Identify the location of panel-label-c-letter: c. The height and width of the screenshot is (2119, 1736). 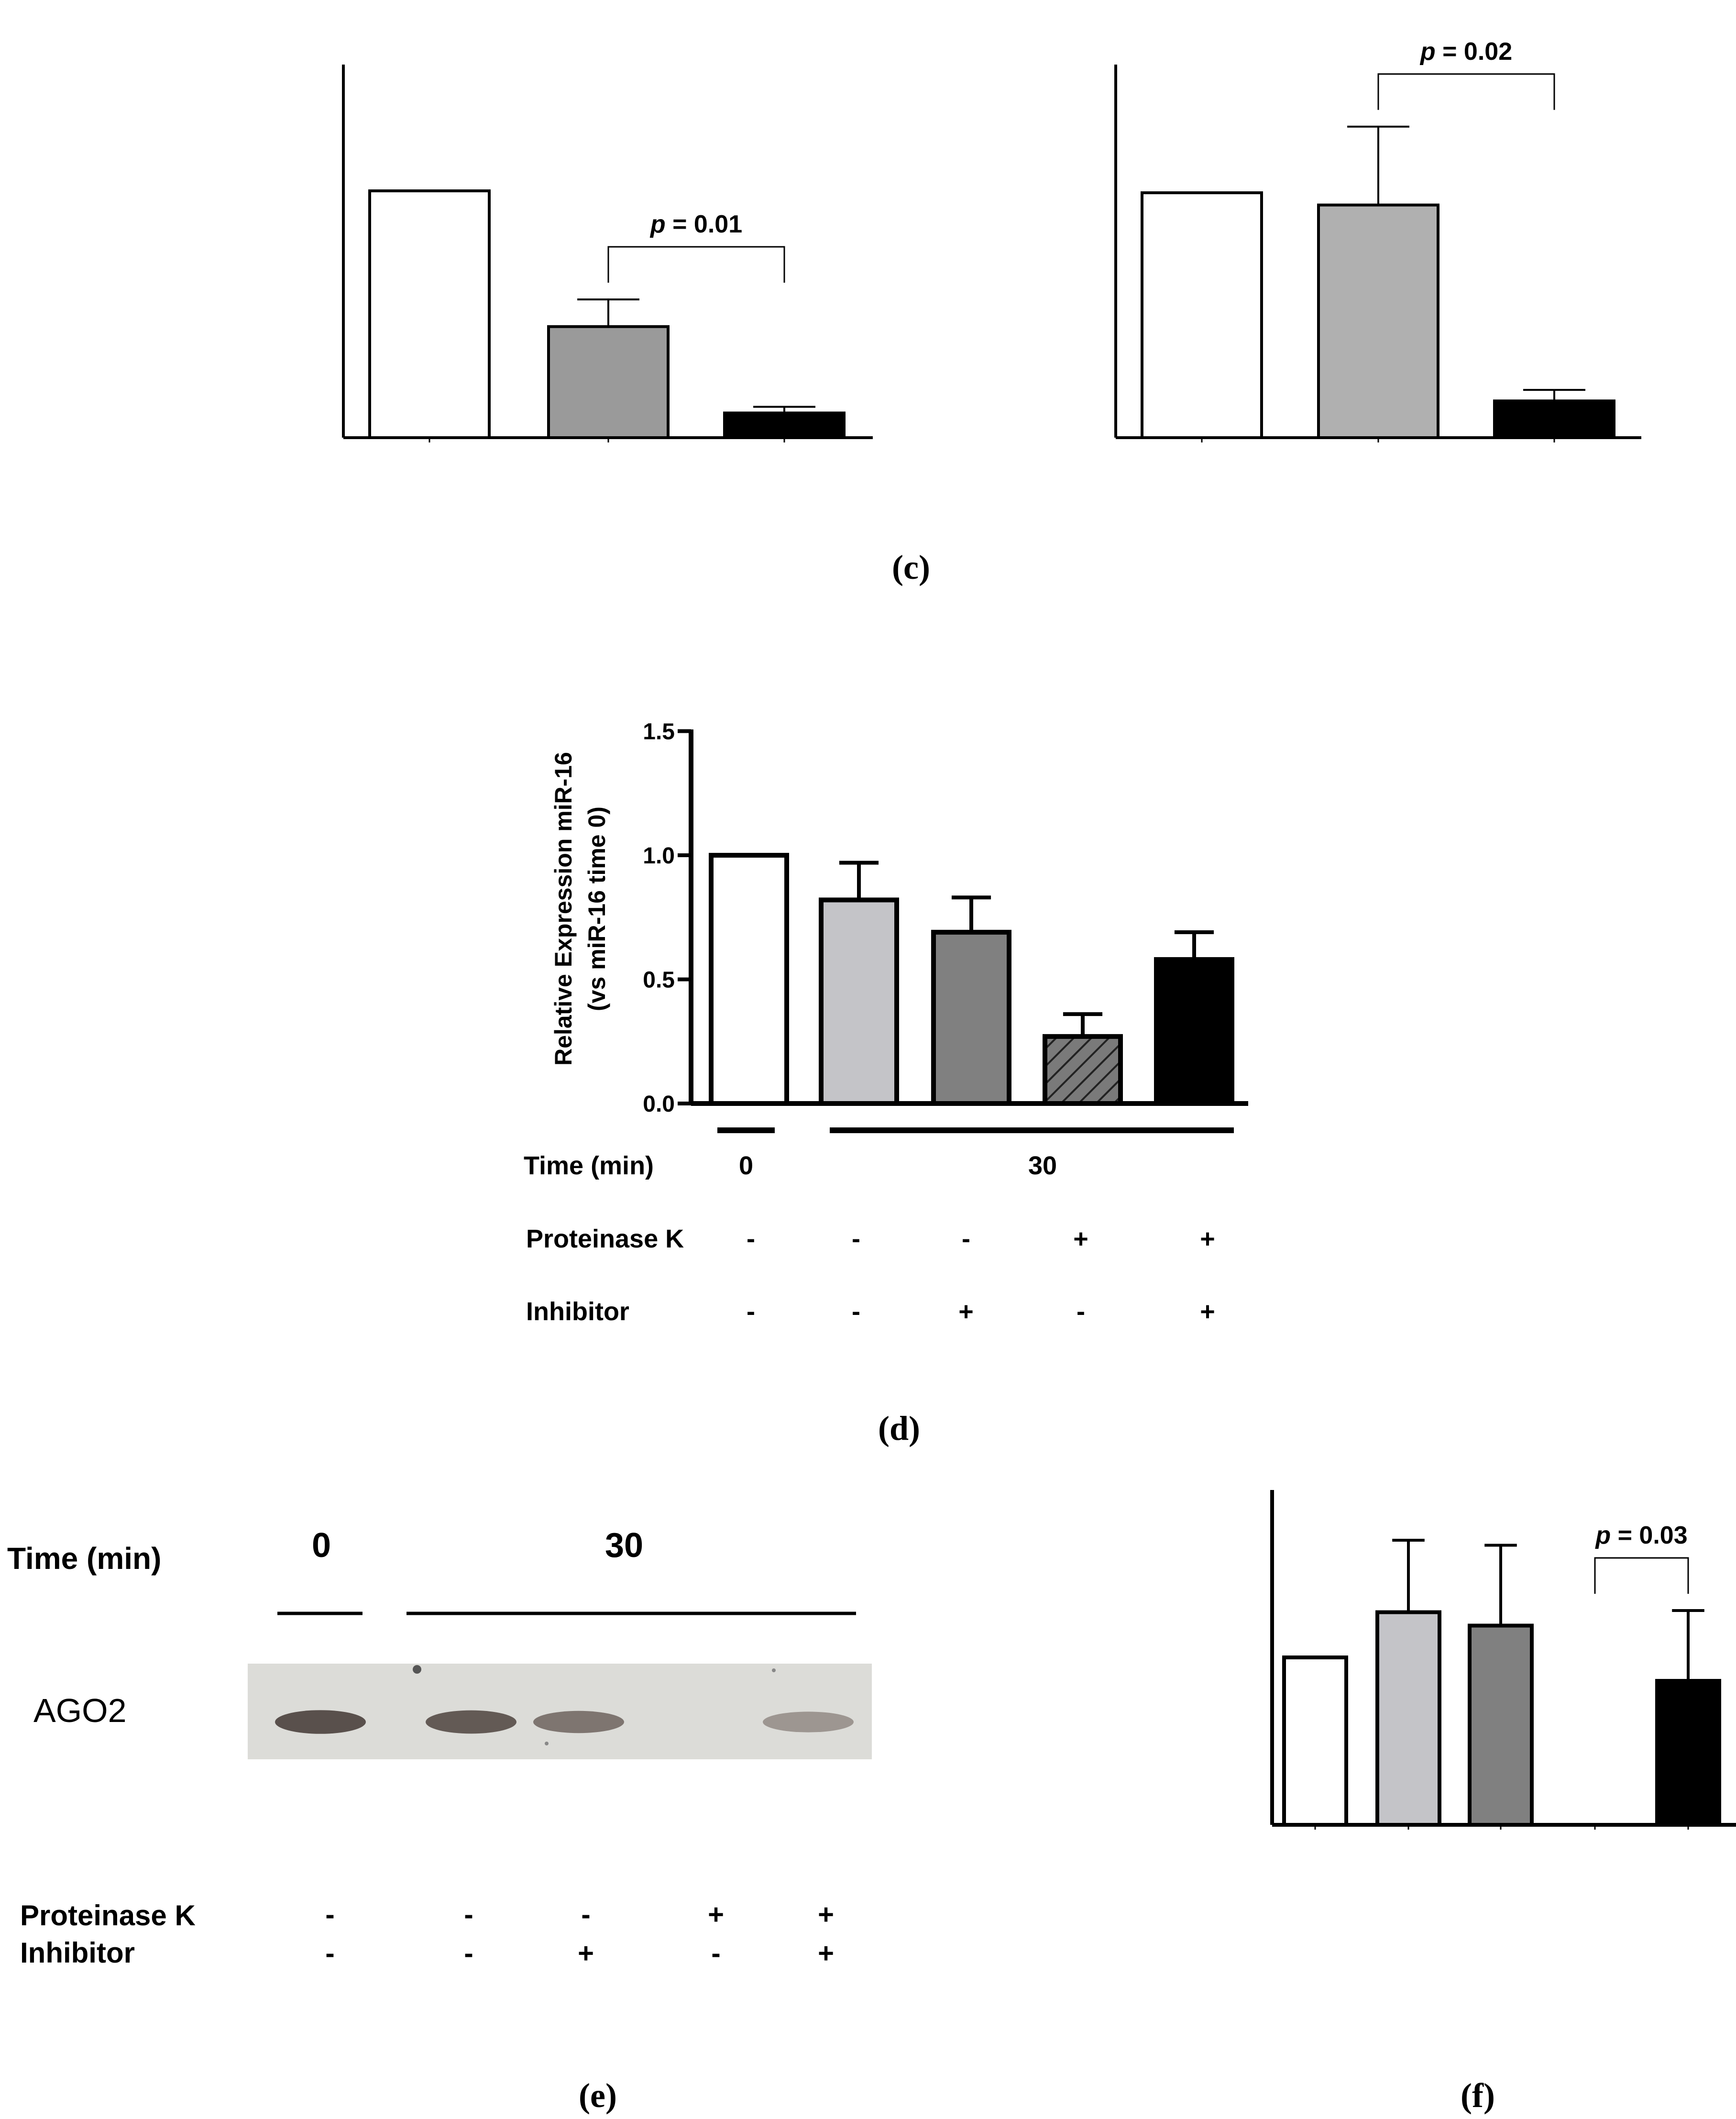
(911, 567).